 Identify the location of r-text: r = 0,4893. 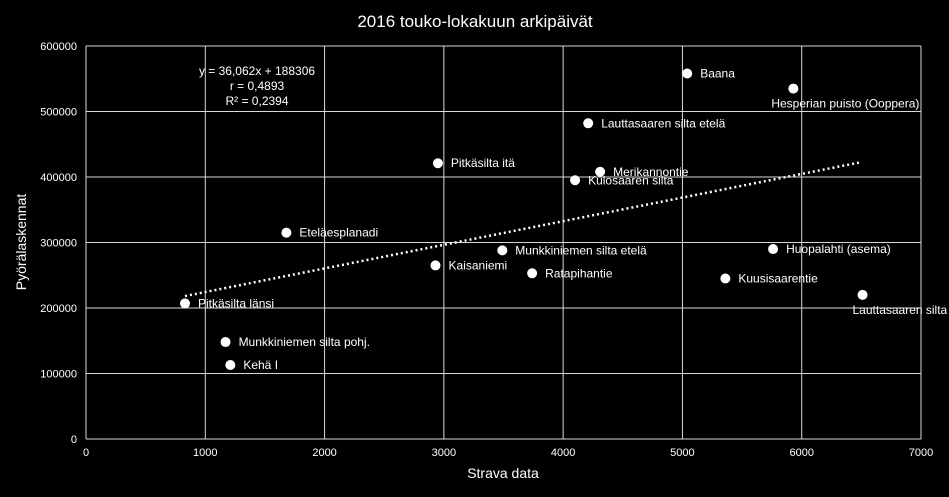
(257, 86).